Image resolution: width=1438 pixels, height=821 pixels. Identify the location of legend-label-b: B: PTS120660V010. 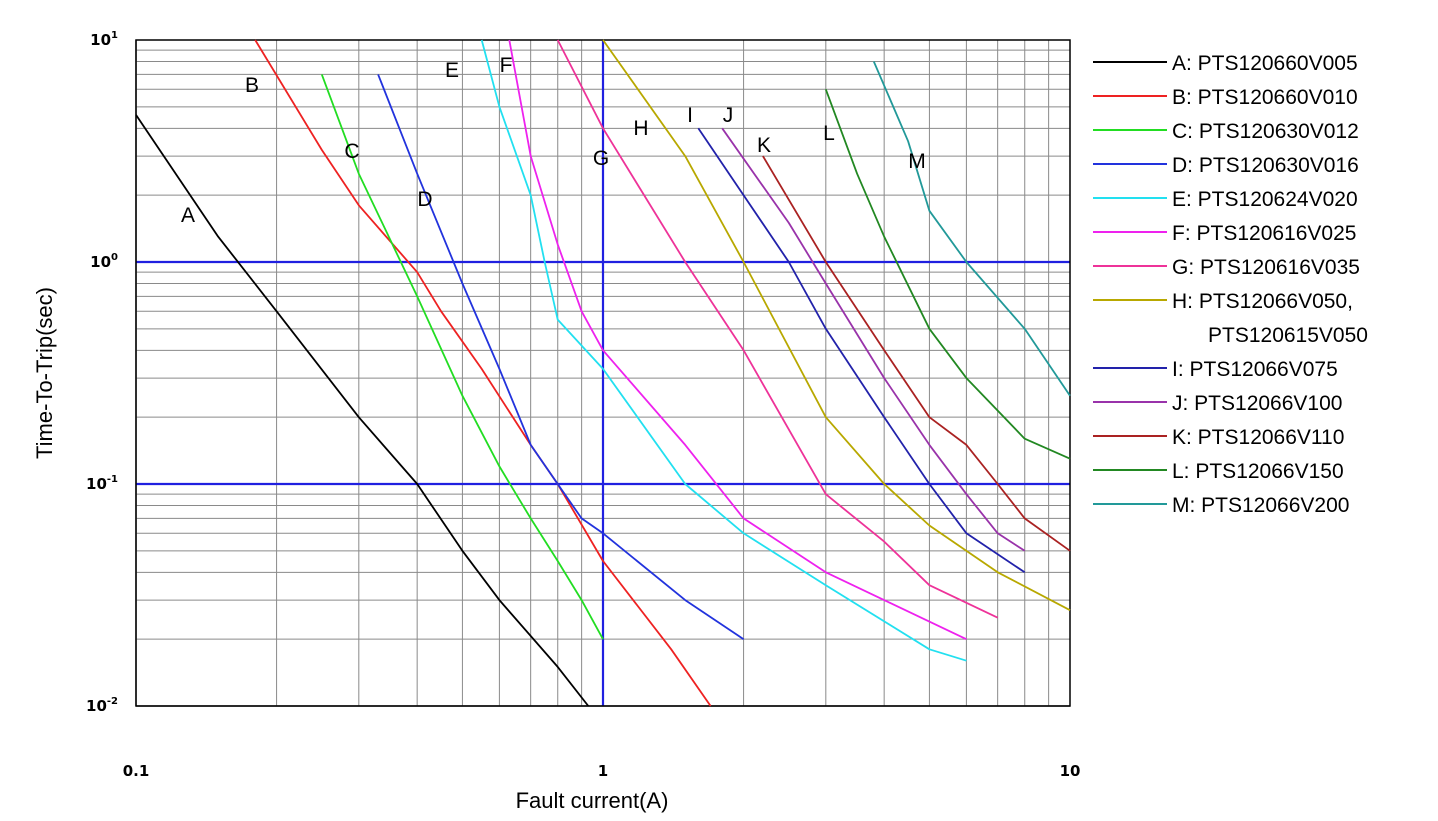
(1265, 97).